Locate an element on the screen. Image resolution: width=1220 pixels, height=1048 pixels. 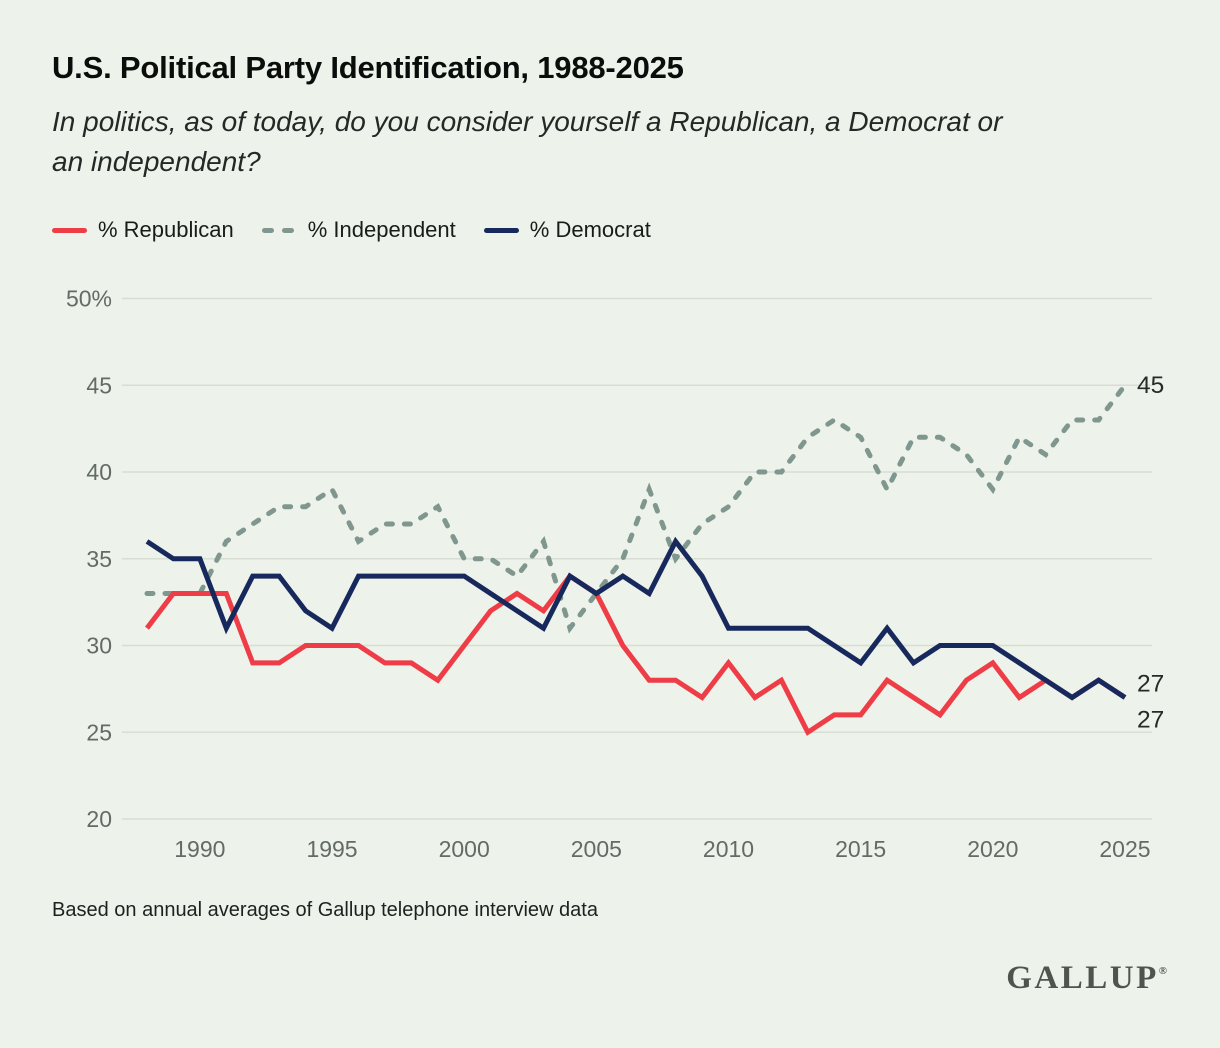
legend-label: % Democrat is located at coordinates (590, 229).